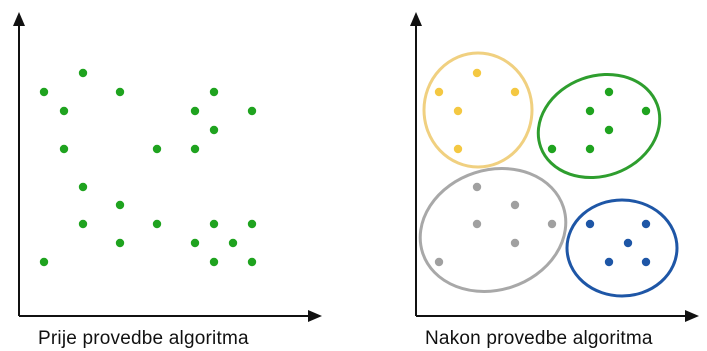 Image resolution: width=707 pixels, height=351 pixels. I want to click on cluster-outline-yellow, so click(478, 110).